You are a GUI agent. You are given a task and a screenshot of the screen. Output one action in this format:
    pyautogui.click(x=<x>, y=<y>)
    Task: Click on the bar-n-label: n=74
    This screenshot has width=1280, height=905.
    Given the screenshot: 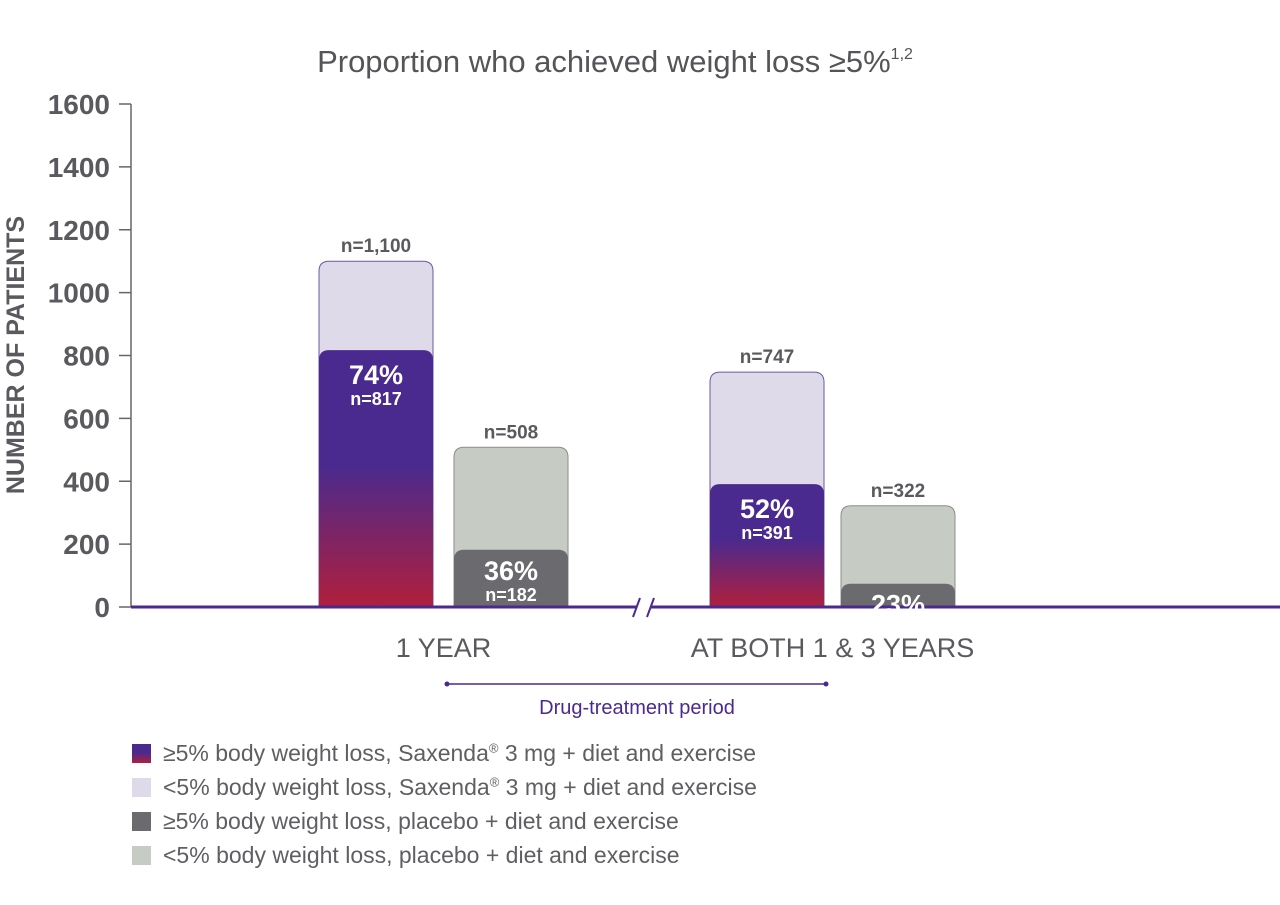 What is the action you would take?
    pyautogui.click(x=898, y=629)
    